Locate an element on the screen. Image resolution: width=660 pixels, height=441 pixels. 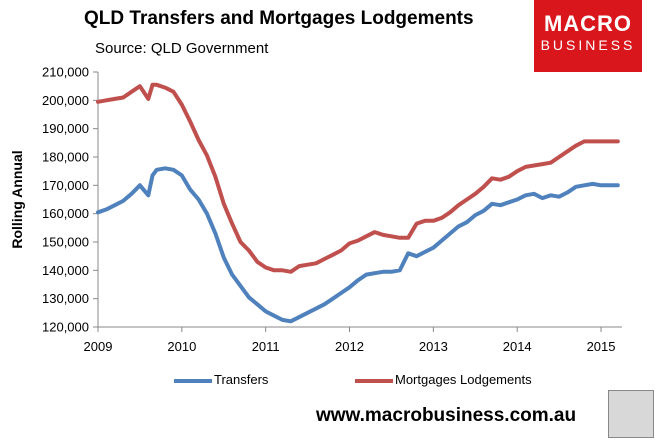
y-tick-label: 140,000 is located at coordinates (65, 270).